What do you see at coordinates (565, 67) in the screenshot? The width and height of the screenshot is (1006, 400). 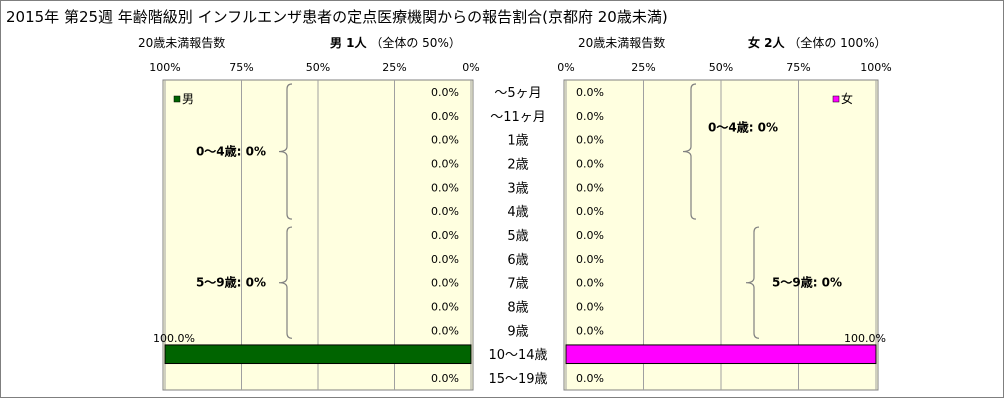 I see `female-tick-label: 0%` at bounding box center [565, 67].